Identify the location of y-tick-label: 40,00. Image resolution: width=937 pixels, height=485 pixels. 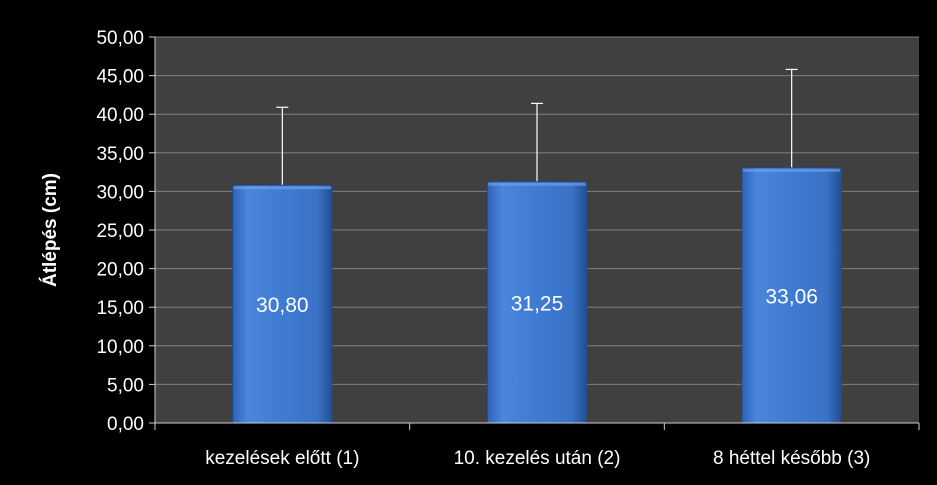
(120, 115).